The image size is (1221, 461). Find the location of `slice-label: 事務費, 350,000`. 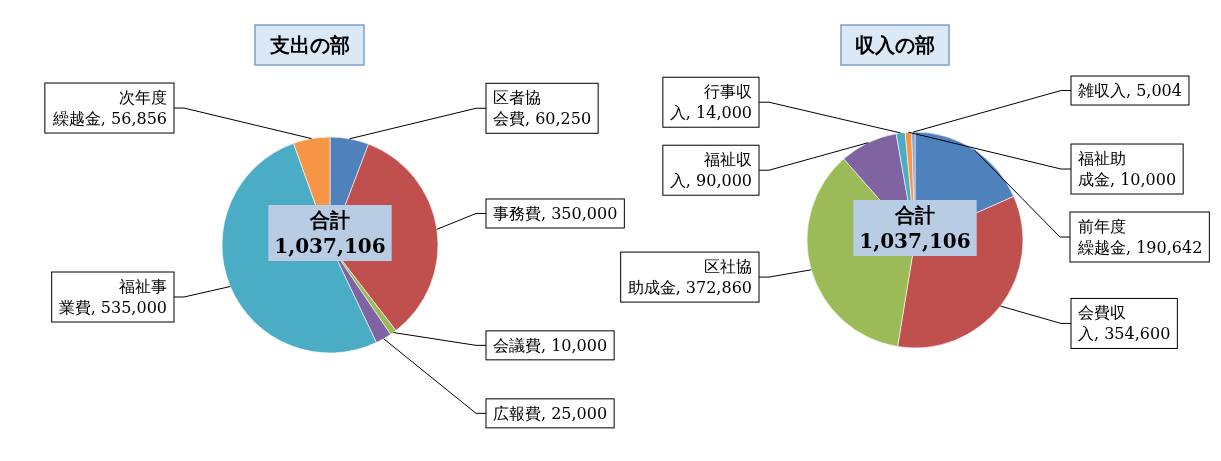

slice-label: 事務費, 350,000 is located at coordinates (555, 213).